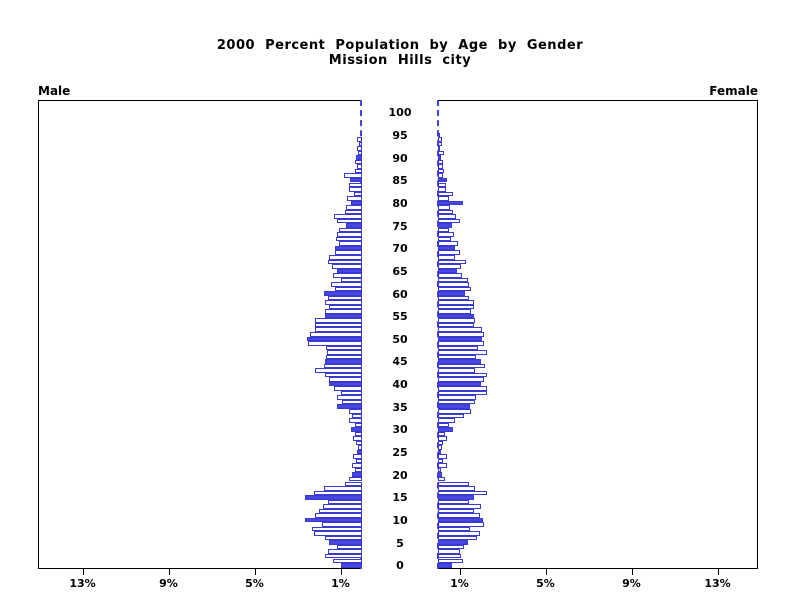  What do you see at coordinates (341, 572) in the screenshot?
I see `x-tick-male-1pct` at bounding box center [341, 572].